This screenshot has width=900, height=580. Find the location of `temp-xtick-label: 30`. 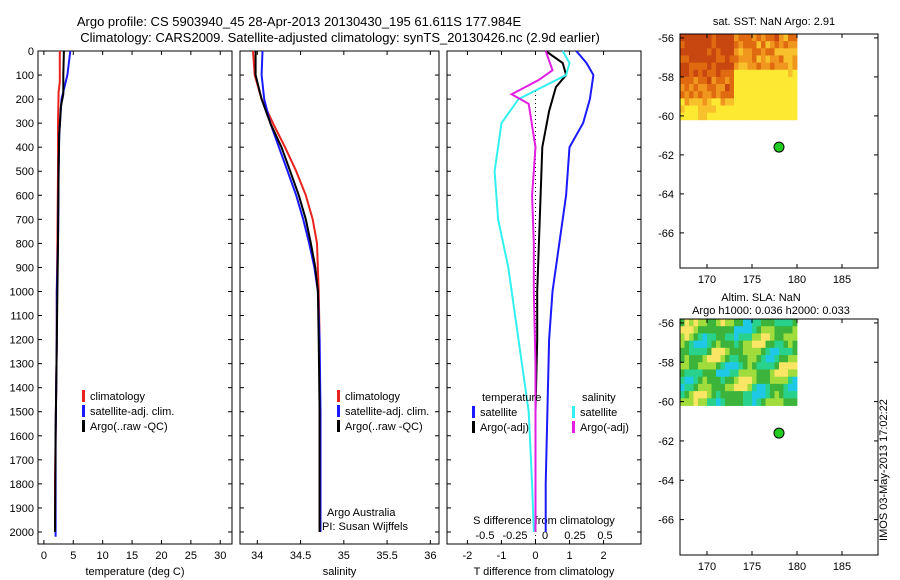

temp-xtick-label: 30 is located at coordinates (220, 556).